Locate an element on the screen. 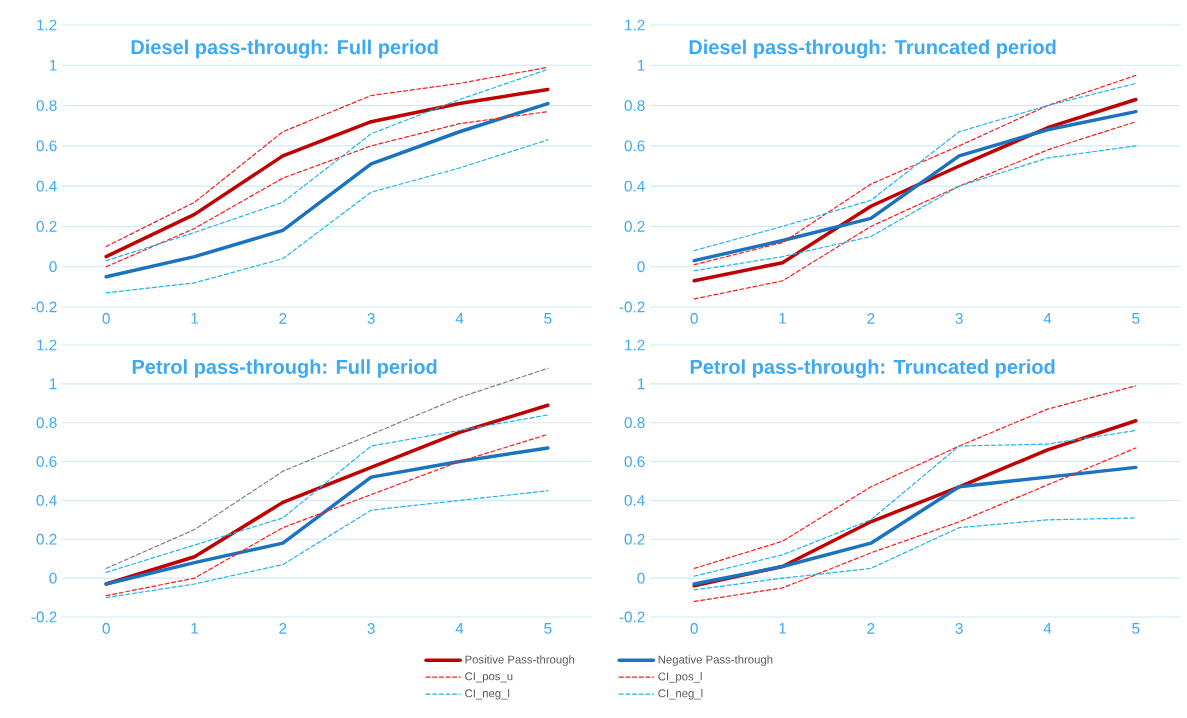  text: Petrol pass-through: Full period is located at coordinates (284, 368).